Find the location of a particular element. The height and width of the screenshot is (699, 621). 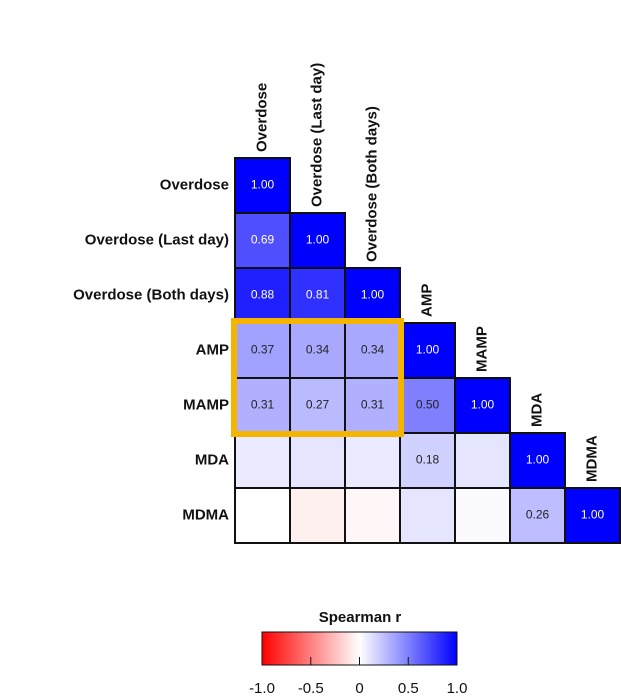

highlight-box is located at coordinates (317, 377).